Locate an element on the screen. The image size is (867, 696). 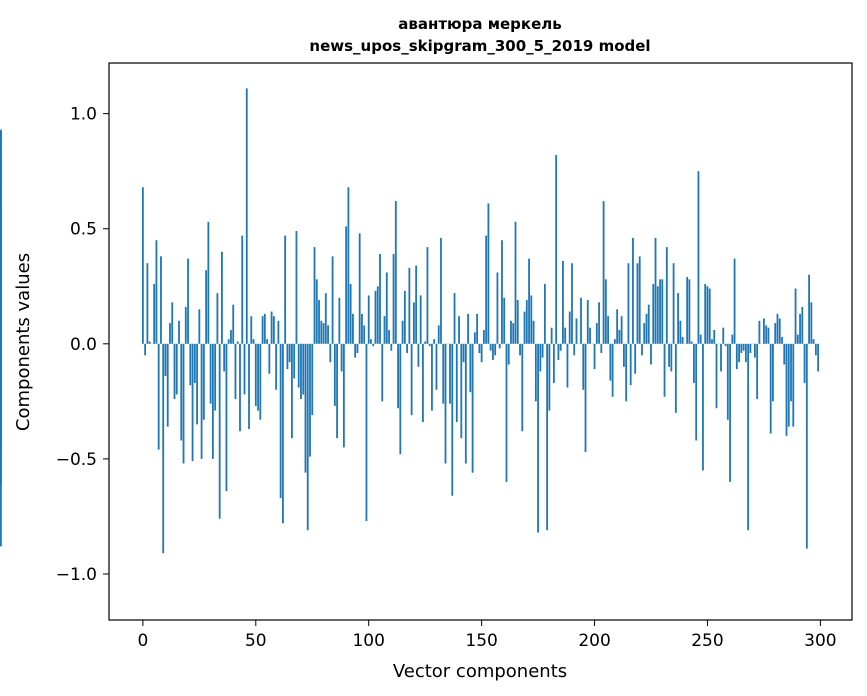
x-tick-label: 100 is located at coordinates (368, 641).